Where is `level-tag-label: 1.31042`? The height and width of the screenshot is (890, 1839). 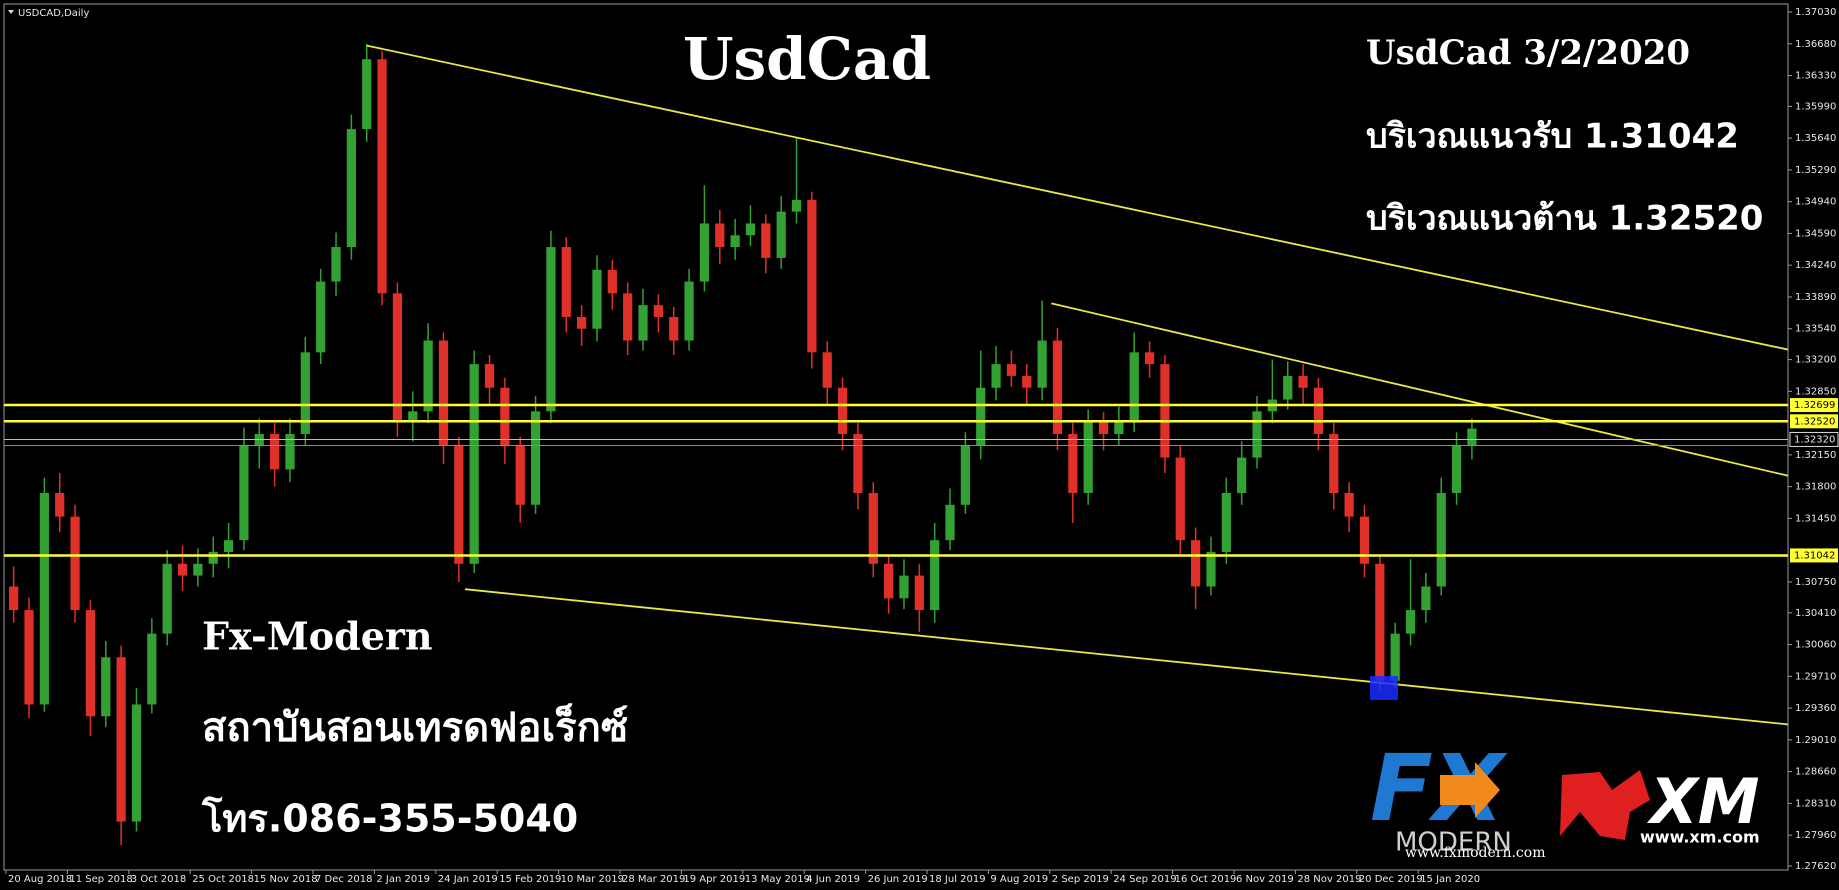
level-tag-label: 1.31042 is located at coordinates (1814, 555).